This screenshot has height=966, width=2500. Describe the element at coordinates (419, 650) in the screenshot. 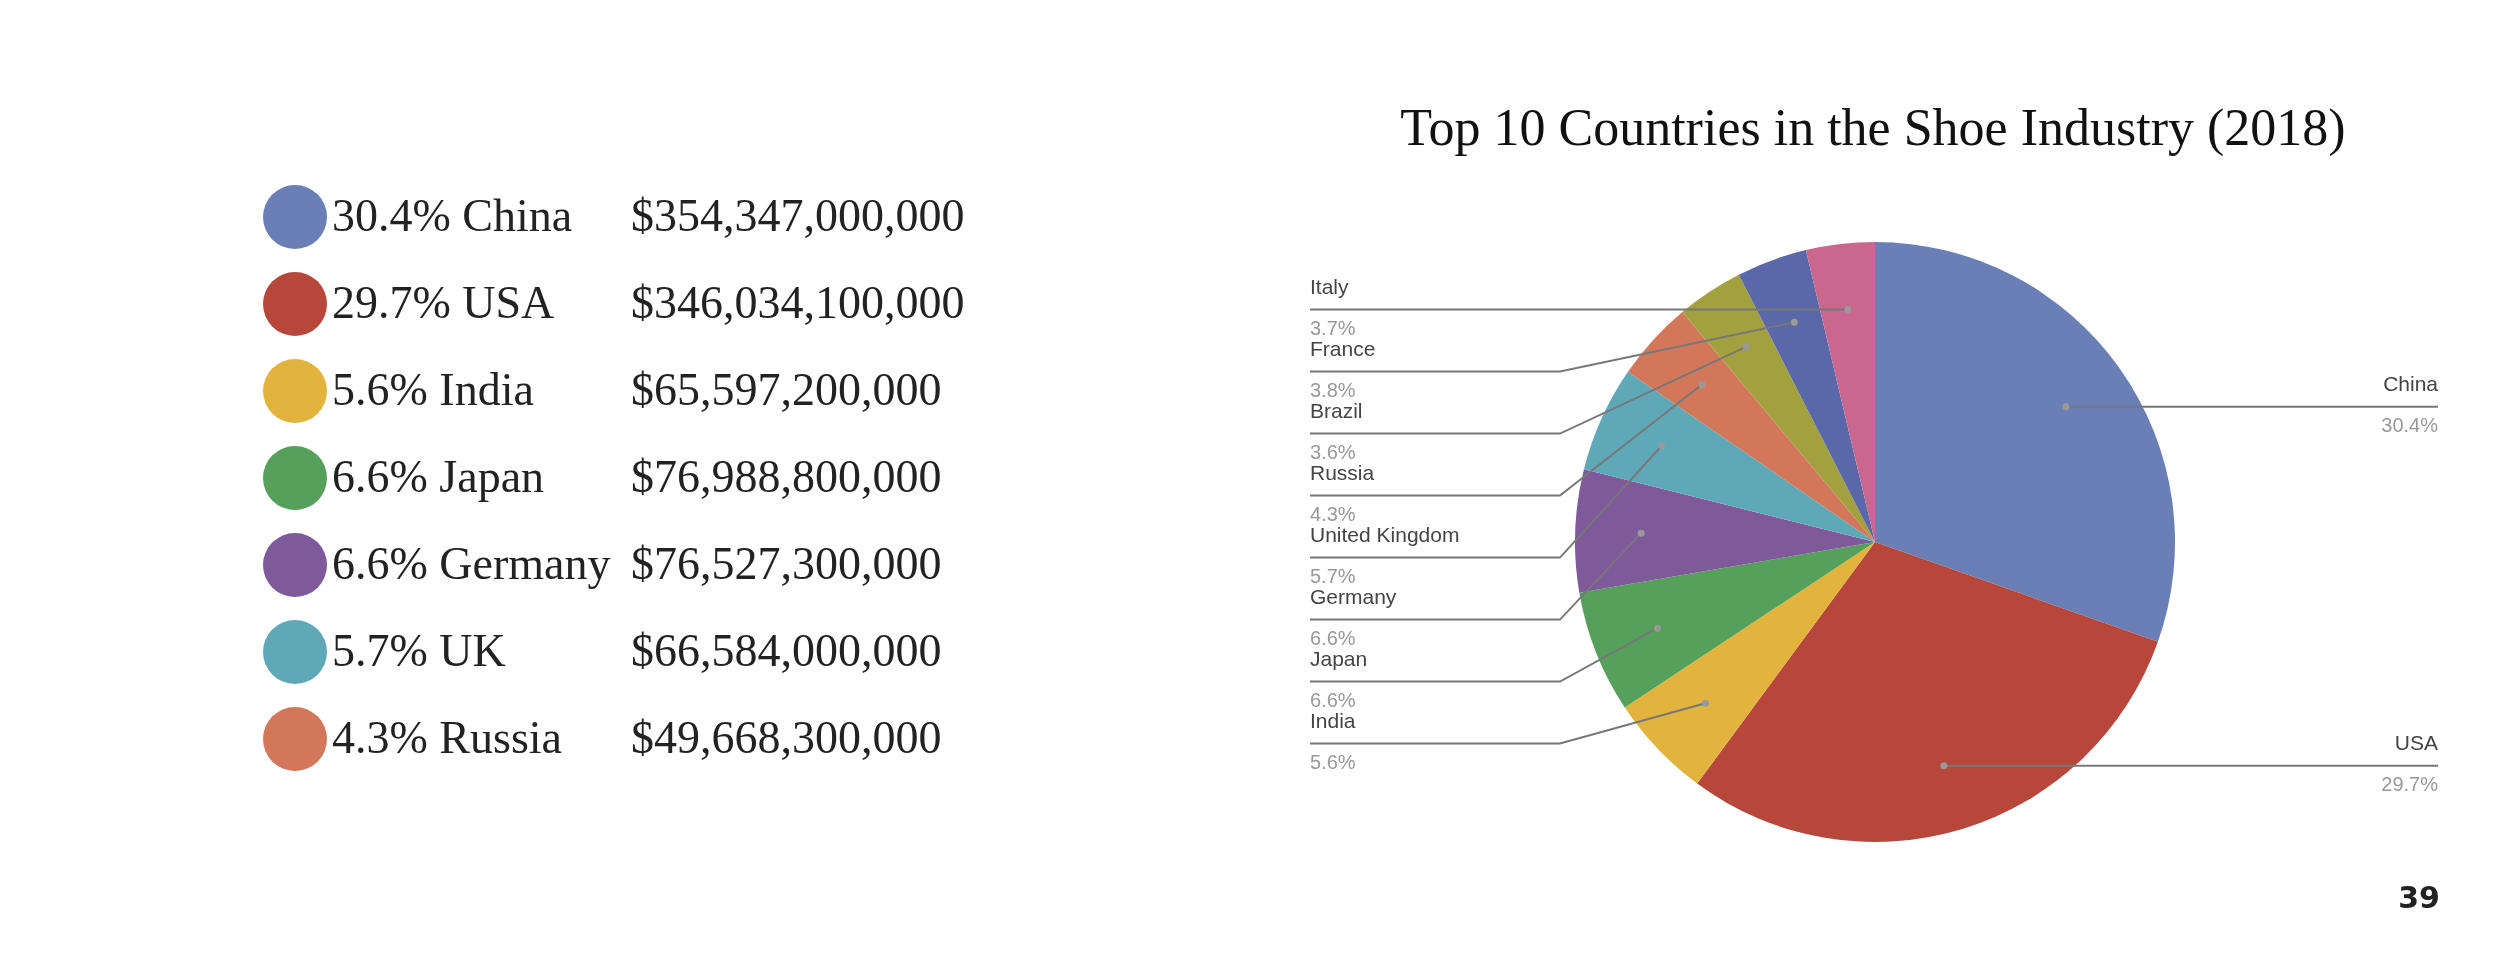

I see `text: 5.7% UK` at that location.